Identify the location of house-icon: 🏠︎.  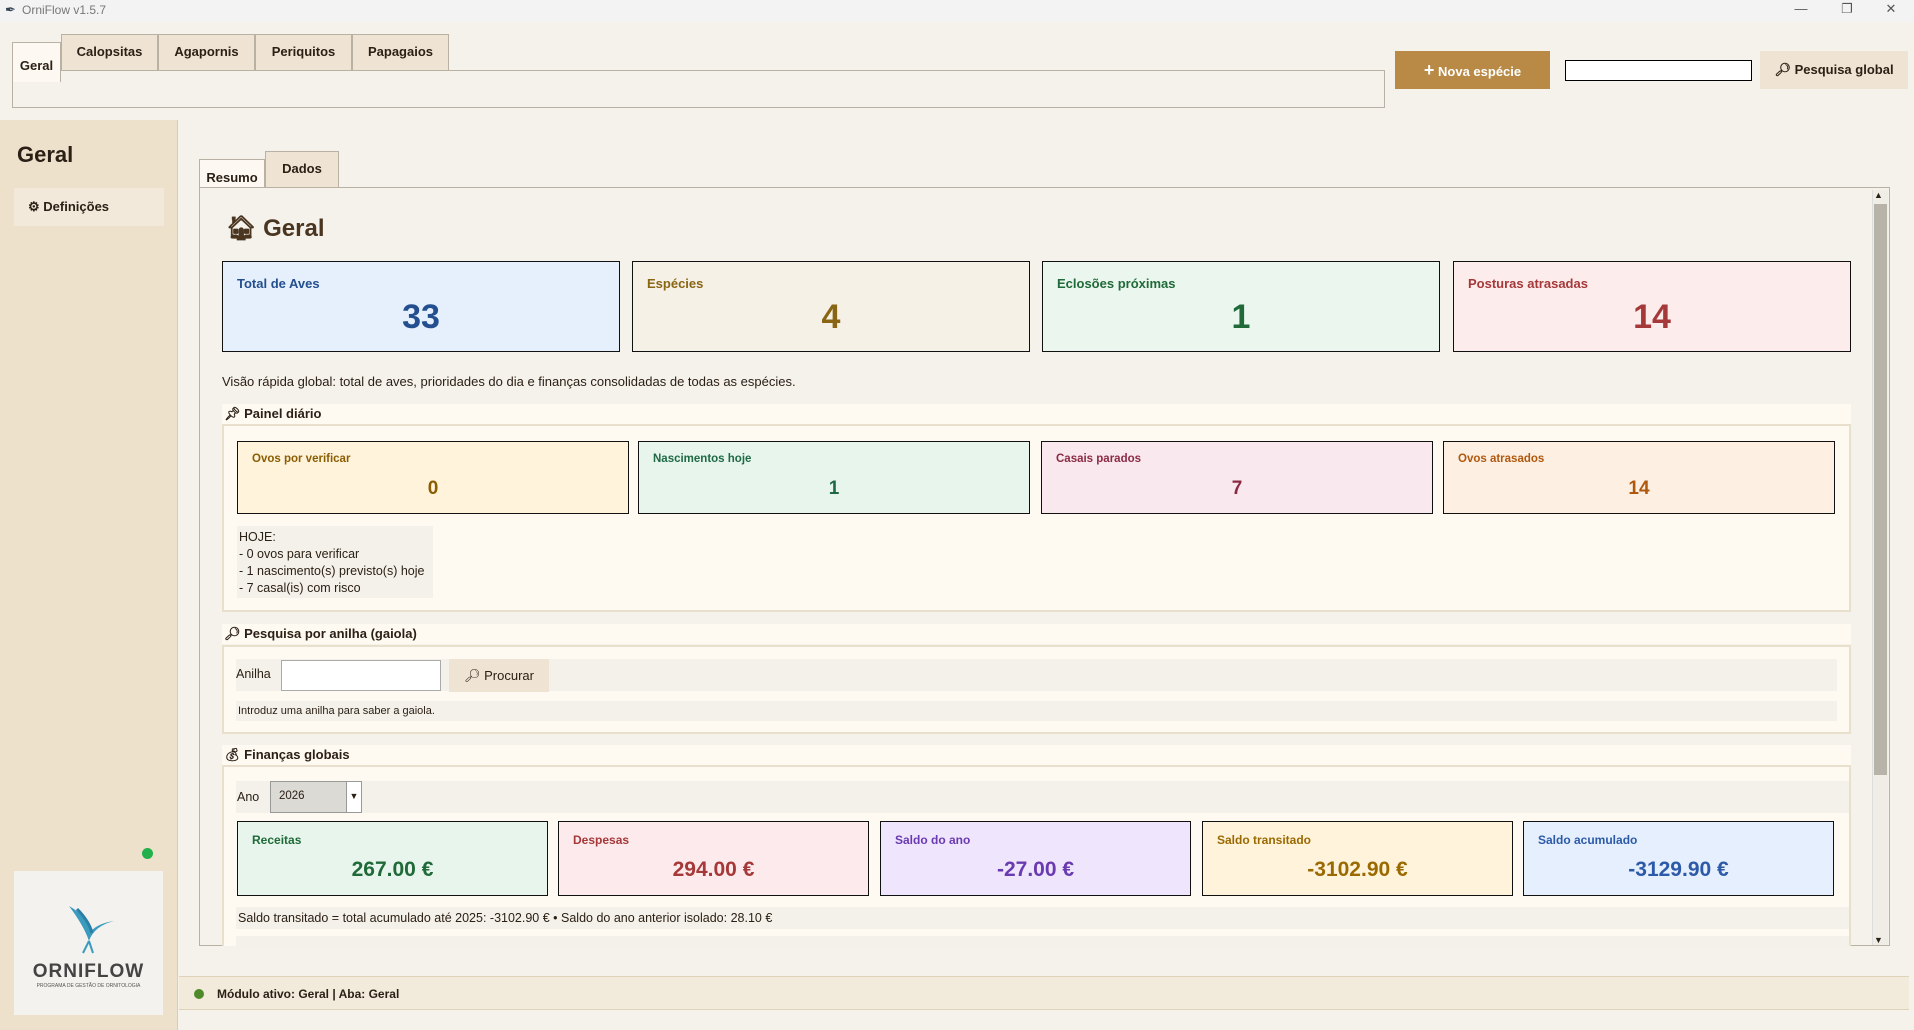
(241, 228).